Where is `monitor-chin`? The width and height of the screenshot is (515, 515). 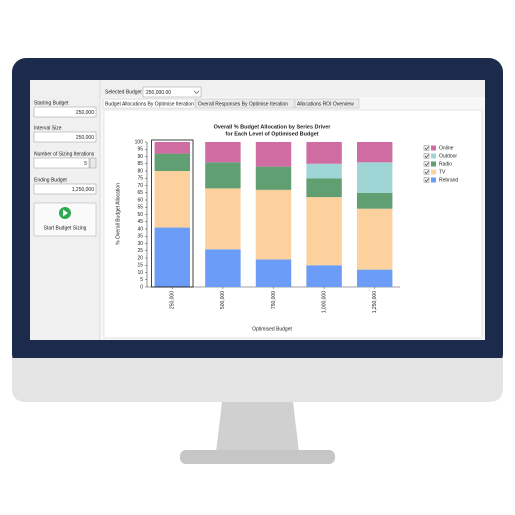
monitor-chin is located at coordinates (257, 380).